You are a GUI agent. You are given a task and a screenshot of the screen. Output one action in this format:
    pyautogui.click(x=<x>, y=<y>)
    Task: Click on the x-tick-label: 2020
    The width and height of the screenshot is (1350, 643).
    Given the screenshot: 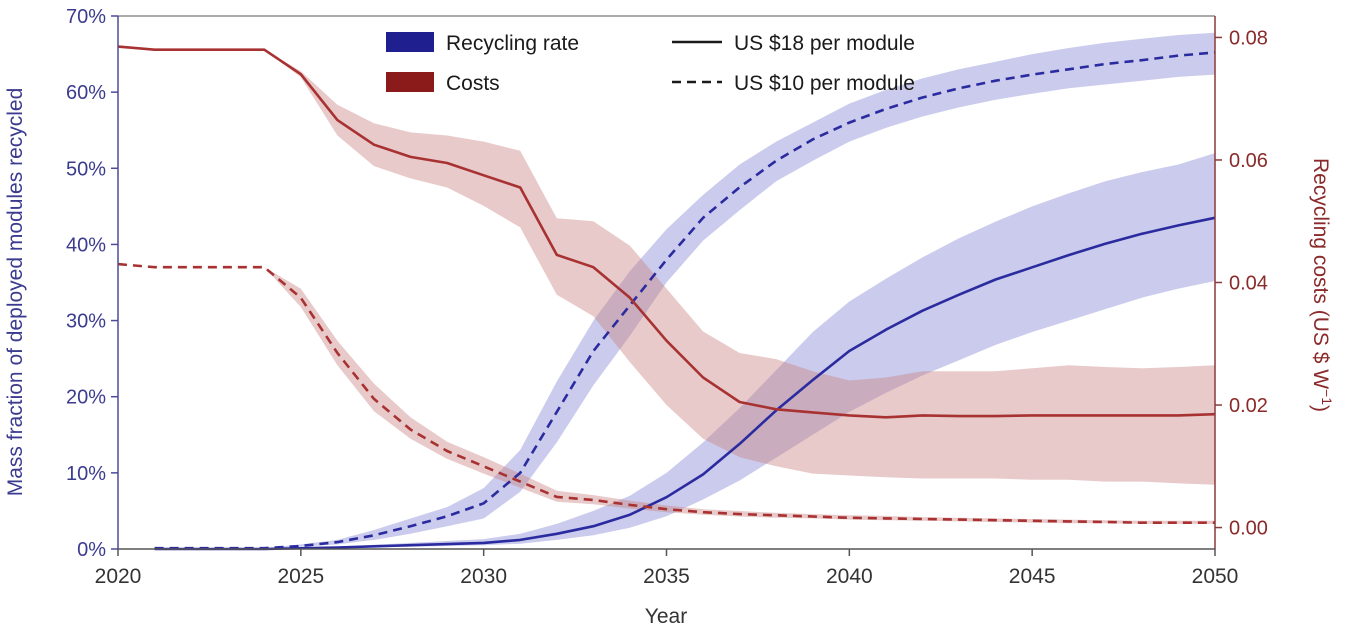 What is the action you would take?
    pyautogui.click(x=118, y=576)
    